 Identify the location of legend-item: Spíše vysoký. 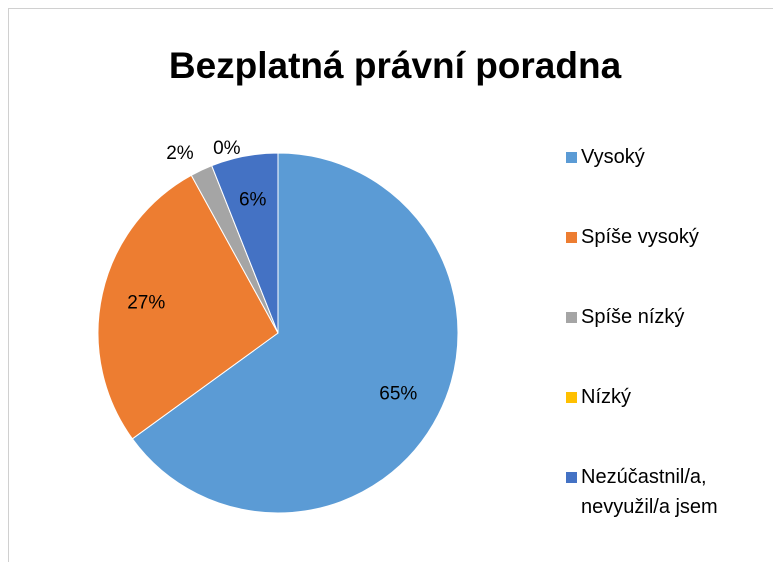
(666, 237).